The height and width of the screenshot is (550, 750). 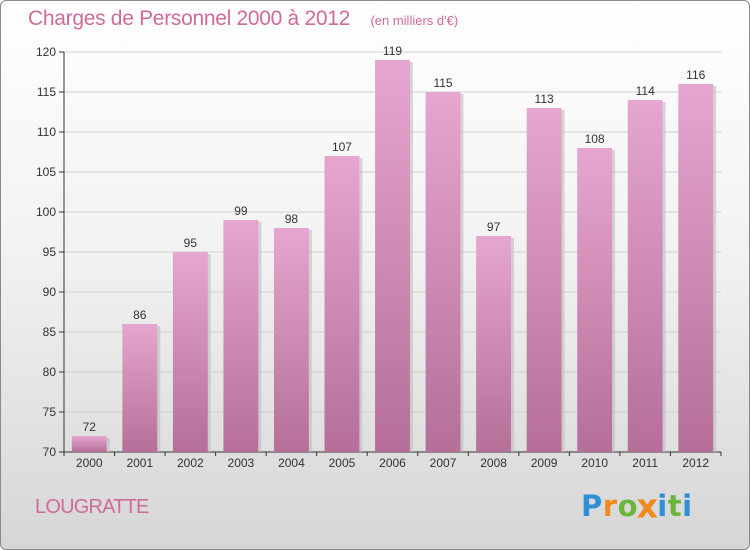 I want to click on bar-2006, so click(x=392, y=256).